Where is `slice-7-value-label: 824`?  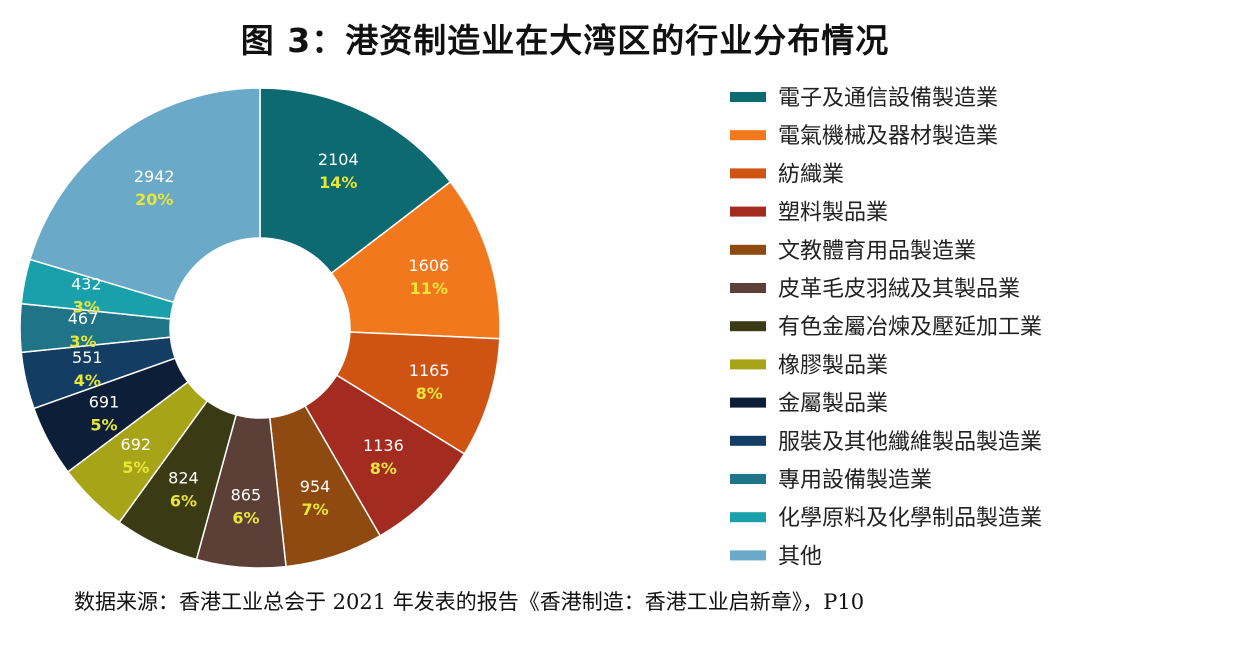 slice-7-value-label: 824 is located at coordinates (183, 478).